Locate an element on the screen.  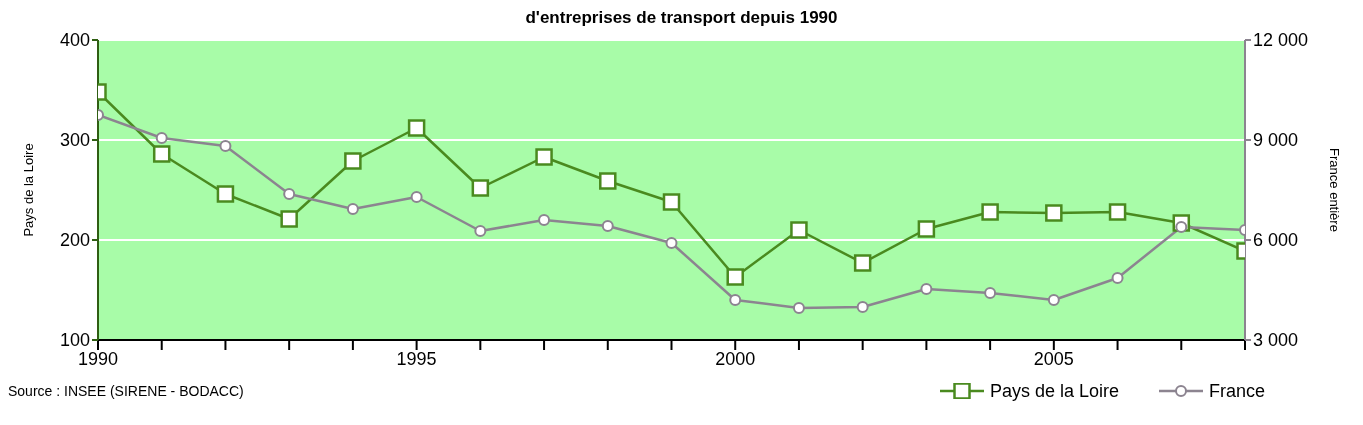
y-tick-label: 100 is located at coordinates (74, 340).